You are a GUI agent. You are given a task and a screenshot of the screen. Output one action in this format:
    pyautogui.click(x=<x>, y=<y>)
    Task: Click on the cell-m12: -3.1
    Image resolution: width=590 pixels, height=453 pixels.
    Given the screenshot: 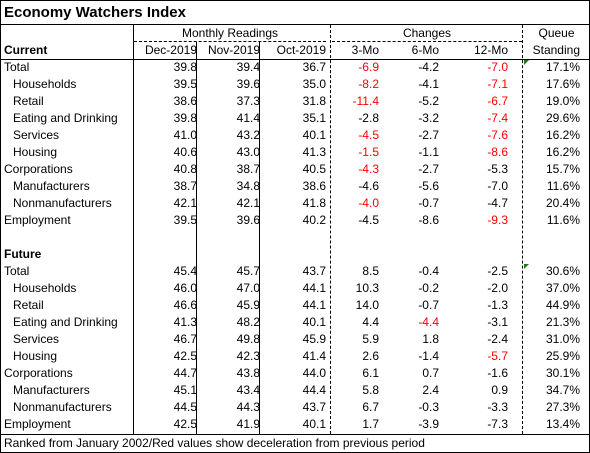 What is the action you would take?
    pyautogui.click(x=497, y=322)
    